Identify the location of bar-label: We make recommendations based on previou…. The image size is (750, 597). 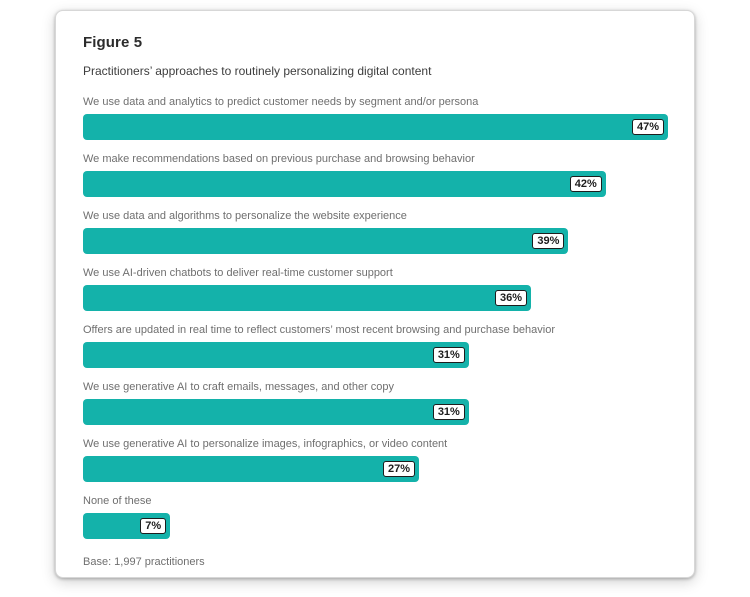
(279, 159).